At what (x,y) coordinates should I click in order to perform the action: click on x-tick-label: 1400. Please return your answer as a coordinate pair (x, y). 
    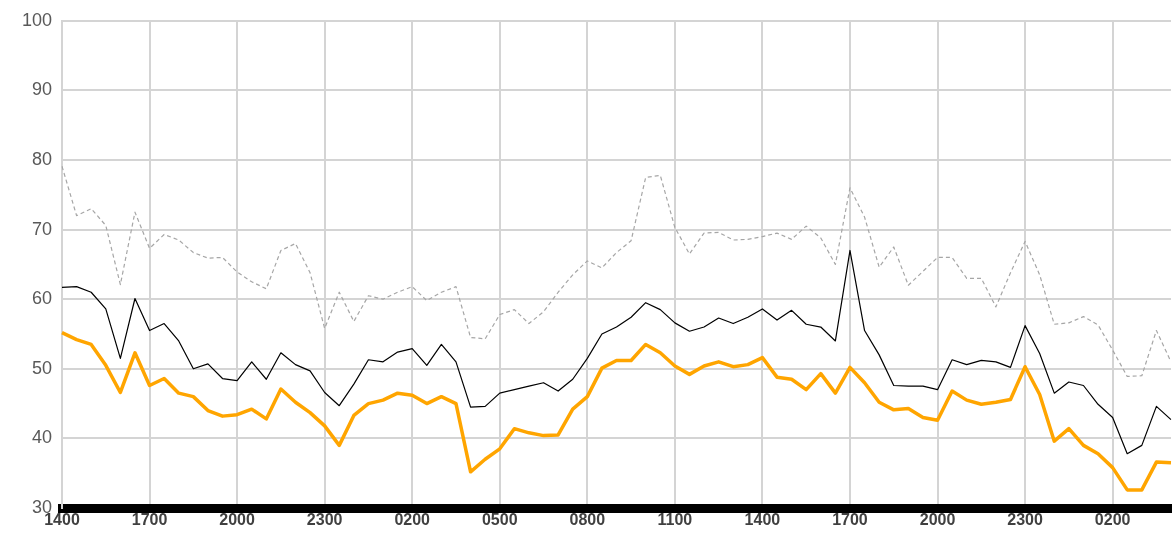
    Looking at the image, I should click on (762, 520).